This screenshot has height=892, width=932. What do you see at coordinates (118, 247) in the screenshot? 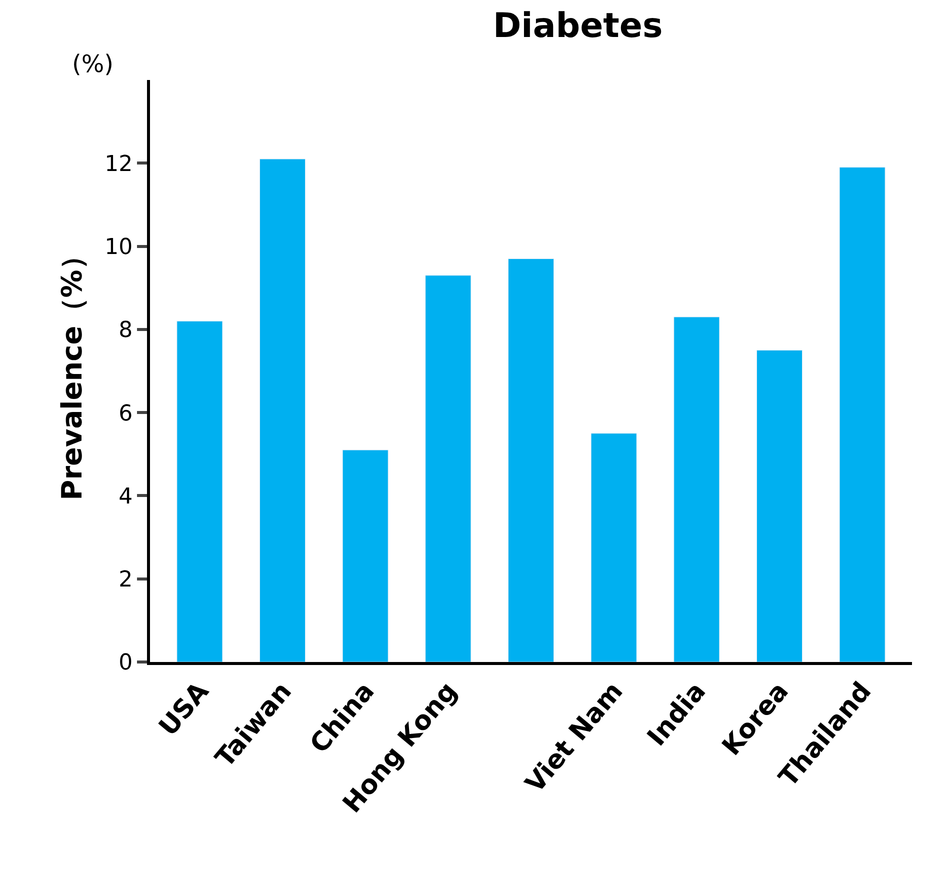
I see `y-tick-label: 10` at bounding box center [118, 247].